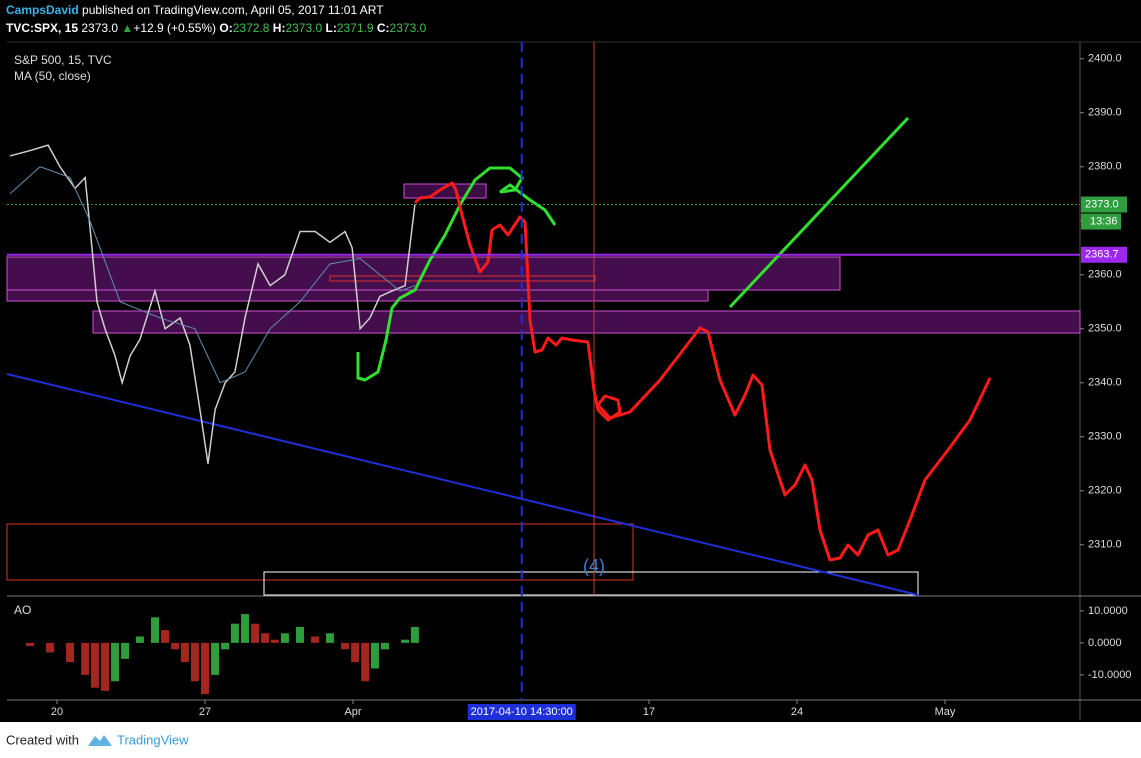  Describe the element at coordinates (153, 739) in the screenshot. I see `brand: TradingView` at that location.